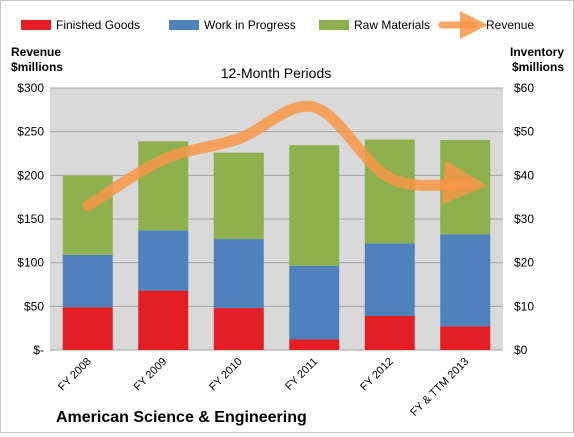  What do you see at coordinates (392, 25) in the screenshot?
I see `legend-label-raw-materials: Raw Materials` at bounding box center [392, 25].